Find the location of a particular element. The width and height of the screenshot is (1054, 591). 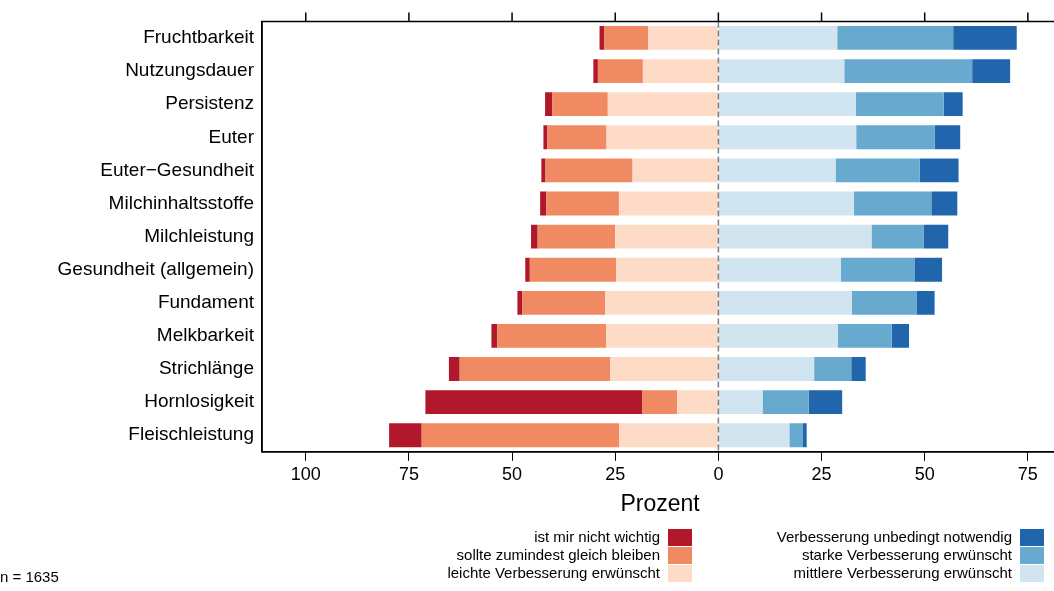

y-tick-label: Nutzungsdauer is located at coordinates (190, 70).